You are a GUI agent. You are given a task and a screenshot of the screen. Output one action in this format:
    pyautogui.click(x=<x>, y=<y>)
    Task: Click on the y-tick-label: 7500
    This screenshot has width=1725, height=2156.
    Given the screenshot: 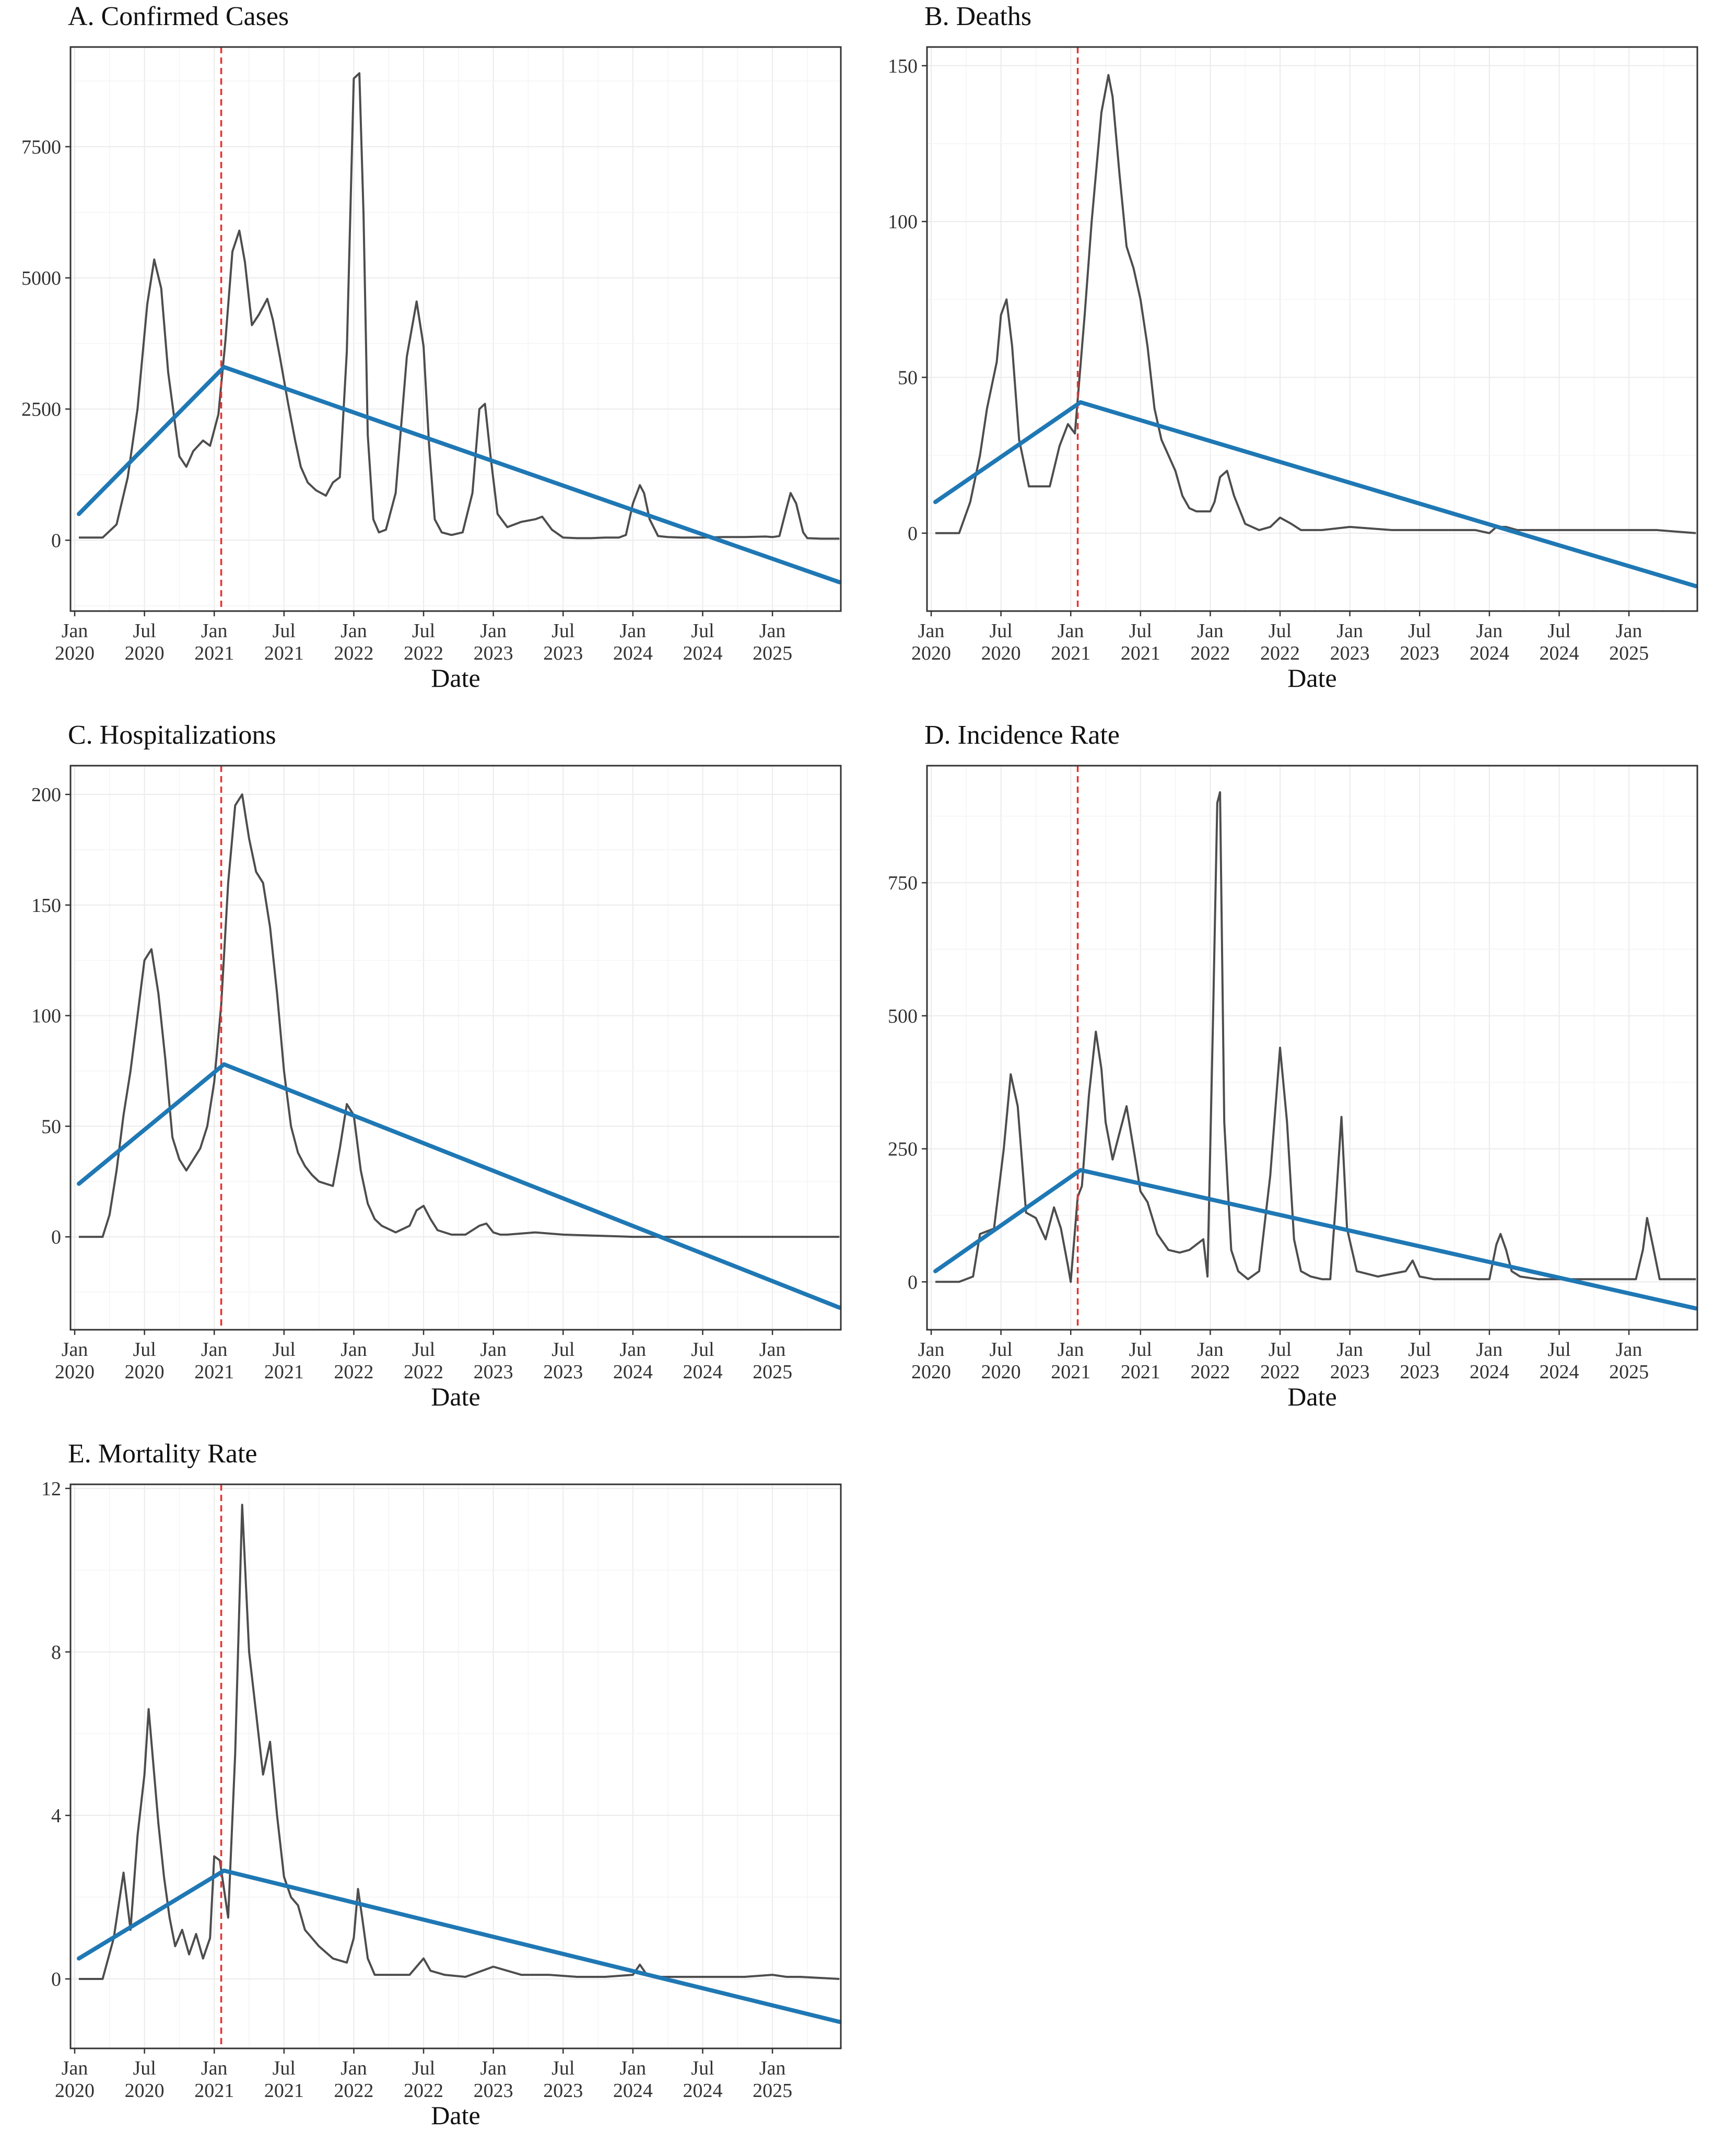 What is the action you would take?
    pyautogui.click(x=41, y=147)
    